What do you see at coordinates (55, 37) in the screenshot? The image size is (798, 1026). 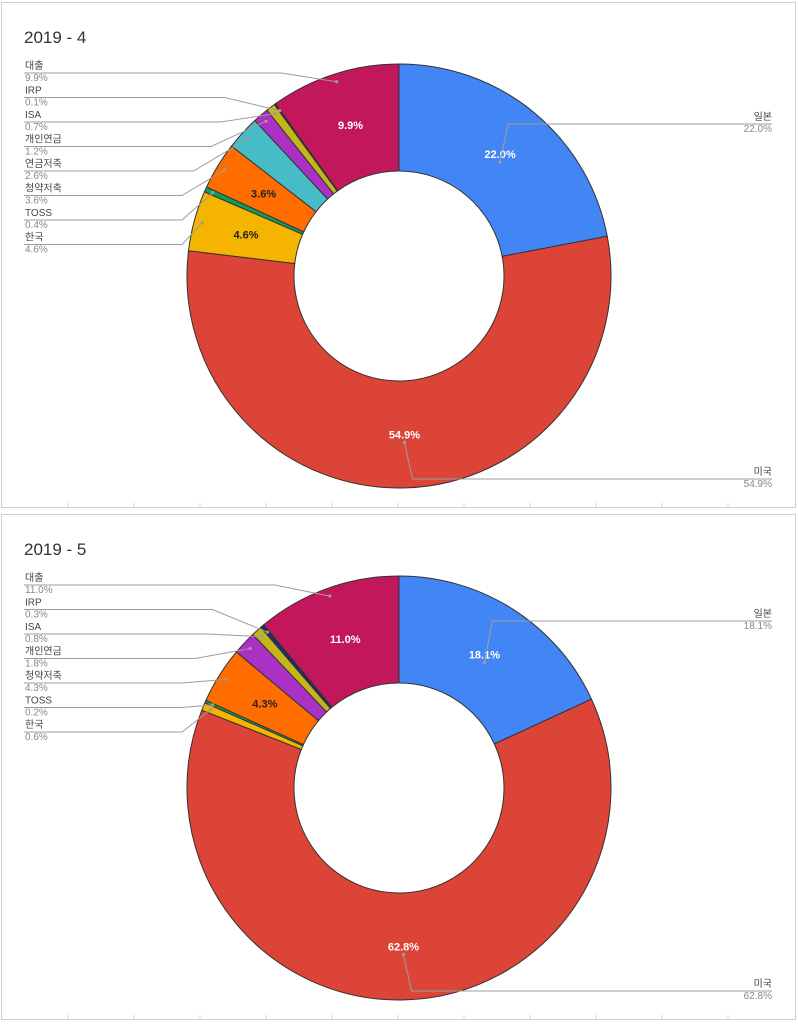 I see `chart-title: 2019 - 4` at bounding box center [55, 37].